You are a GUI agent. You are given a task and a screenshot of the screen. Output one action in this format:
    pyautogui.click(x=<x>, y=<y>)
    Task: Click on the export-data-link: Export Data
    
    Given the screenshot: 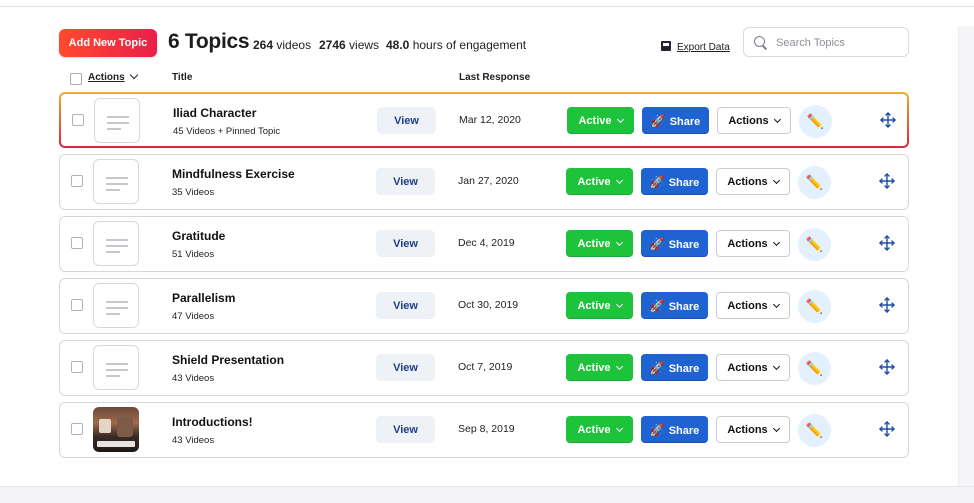 What is the action you would take?
    pyautogui.click(x=695, y=47)
    